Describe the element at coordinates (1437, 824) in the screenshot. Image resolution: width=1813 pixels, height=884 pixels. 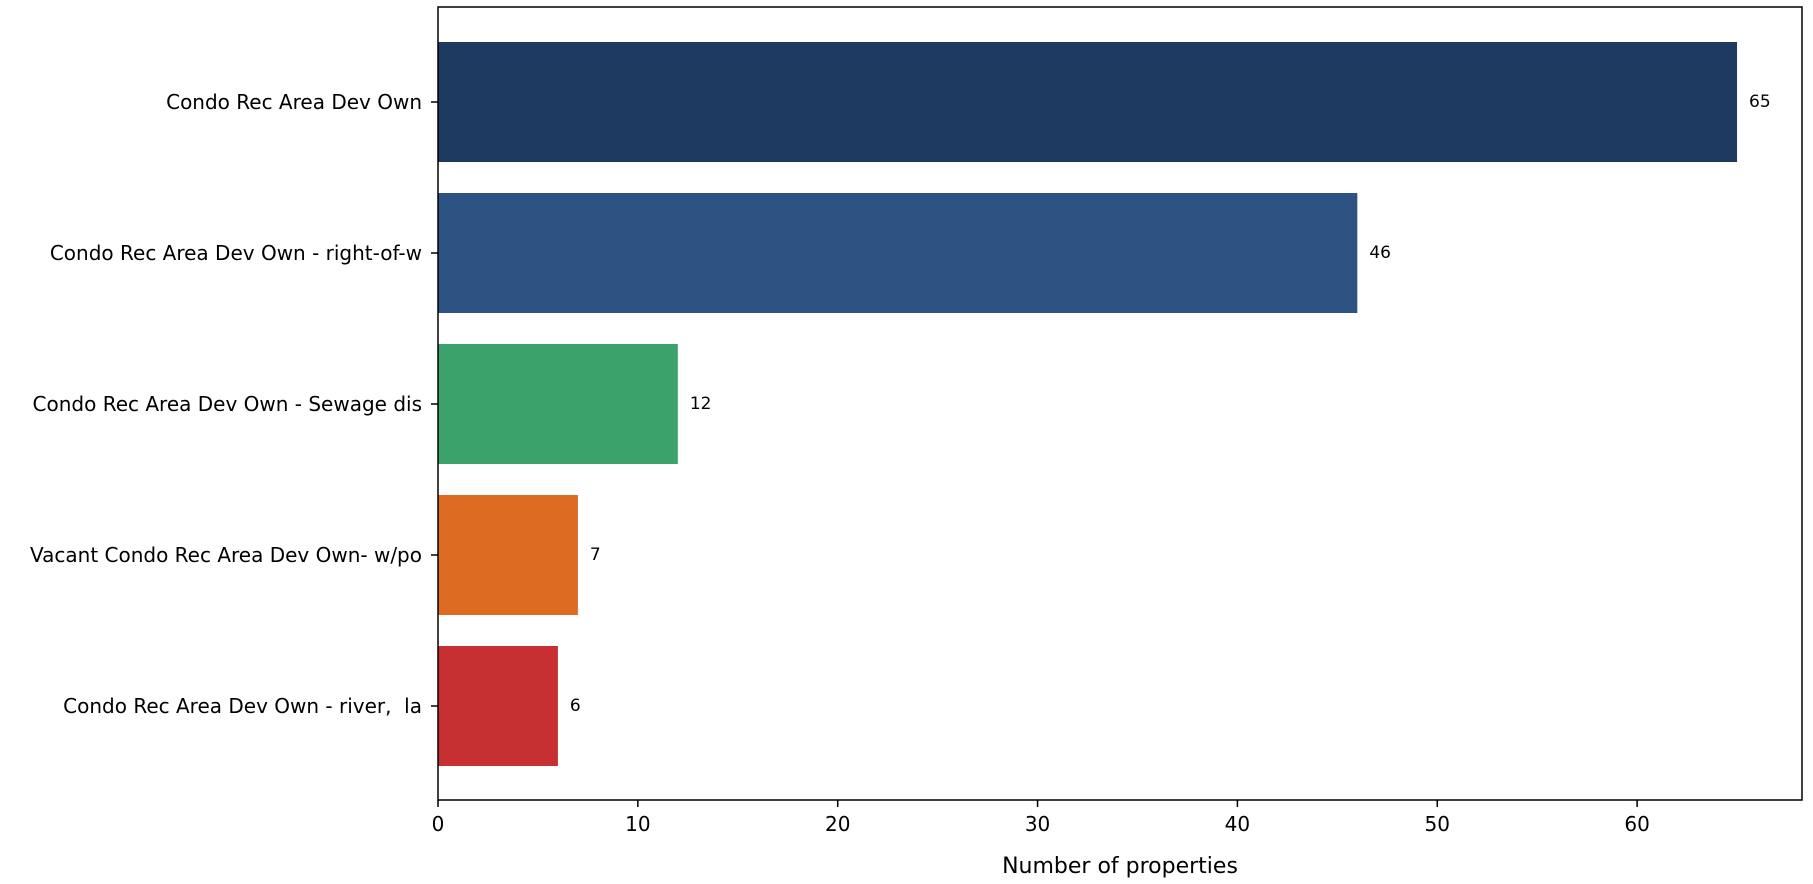
I see `x-tick-label: 50` at that location.